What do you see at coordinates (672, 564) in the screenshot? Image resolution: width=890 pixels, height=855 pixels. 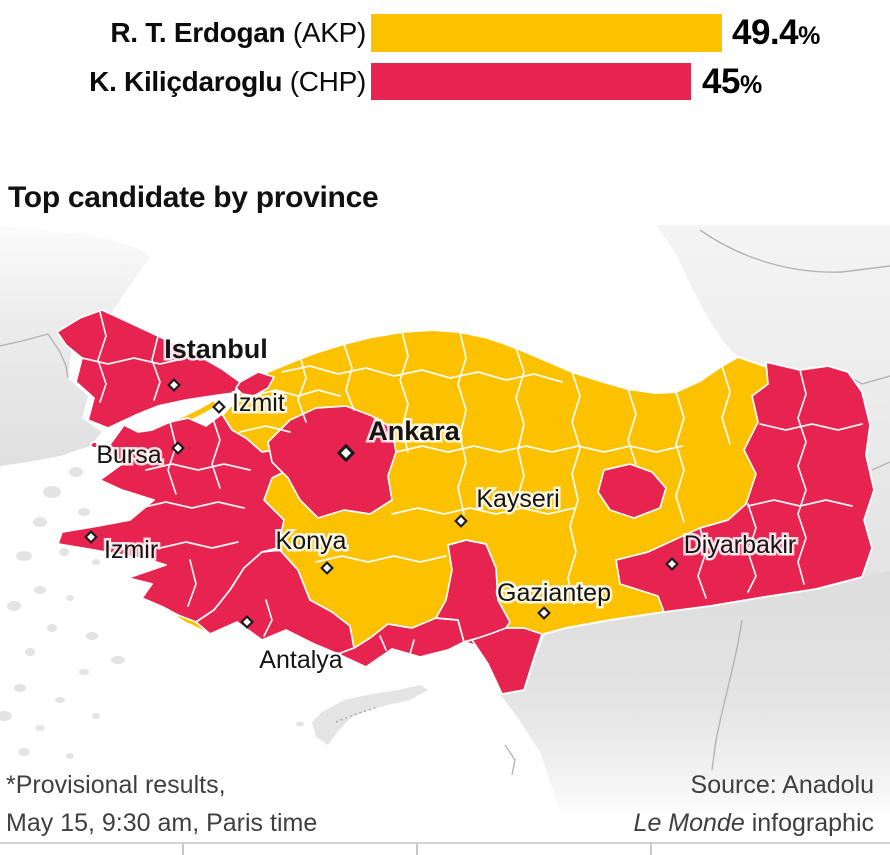 I see `city-marker-diyarbakir` at bounding box center [672, 564].